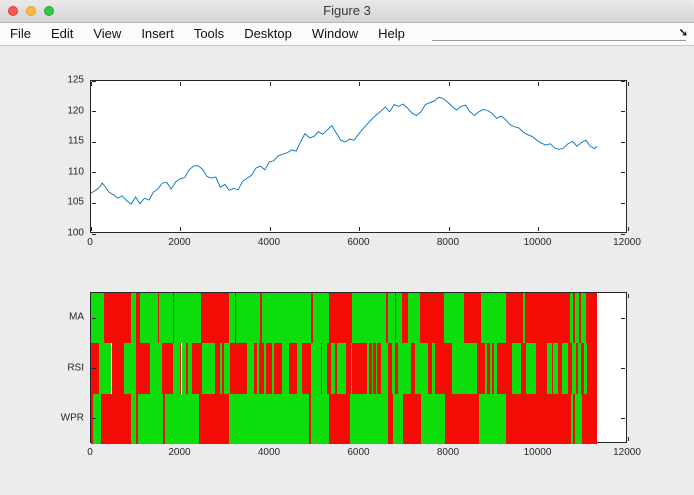 The image size is (694, 495). What do you see at coordinates (75, 367) in the screenshot?
I see `row-label-rsi: RSI` at bounding box center [75, 367].